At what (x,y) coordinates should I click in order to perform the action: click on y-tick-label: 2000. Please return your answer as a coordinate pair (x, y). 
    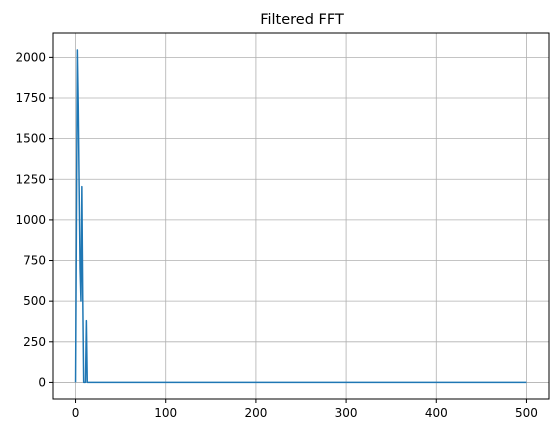
    Looking at the image, I should click on (30, 57).